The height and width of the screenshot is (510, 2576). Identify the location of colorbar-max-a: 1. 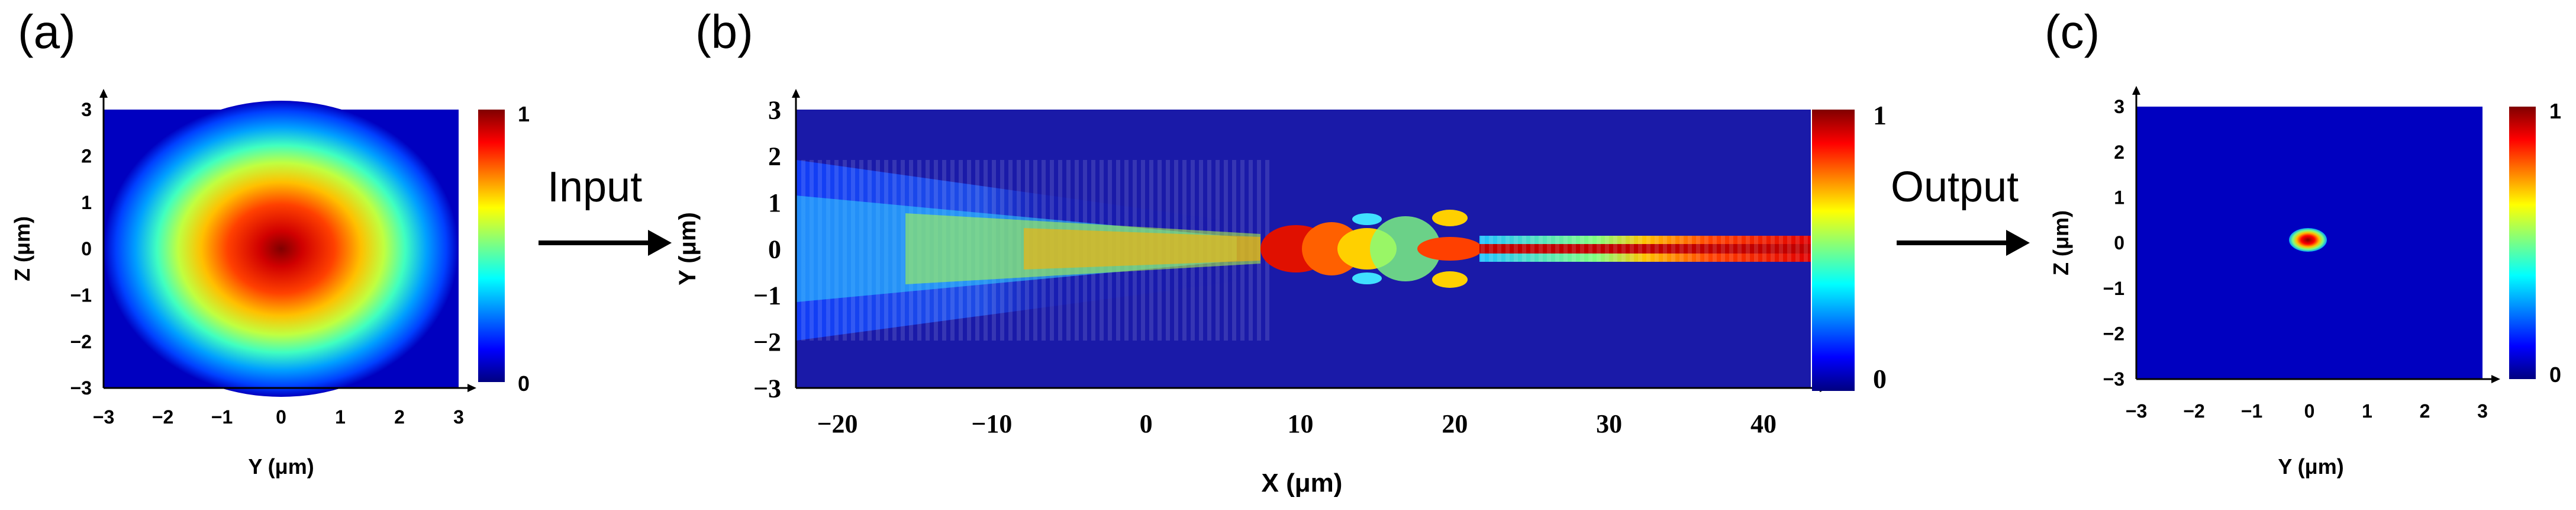
(524, 114).